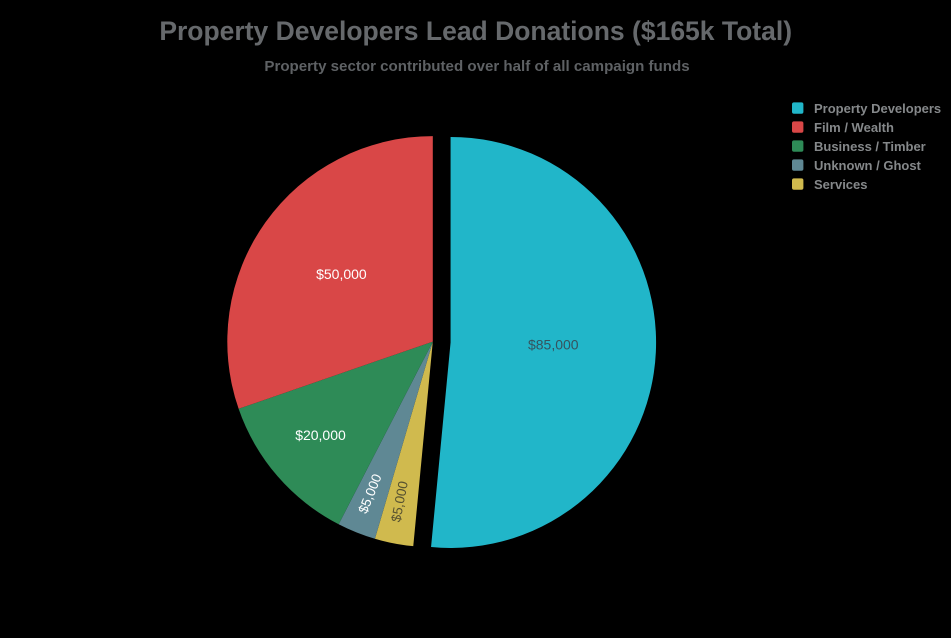  I want to click on svg-text: Unknown / Ghost, so click(868, 165).